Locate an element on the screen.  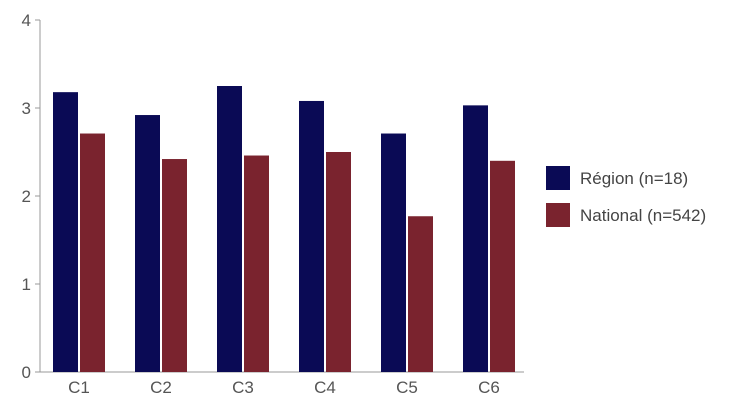
bar-national-c1 is located at coordinates (92, 252).